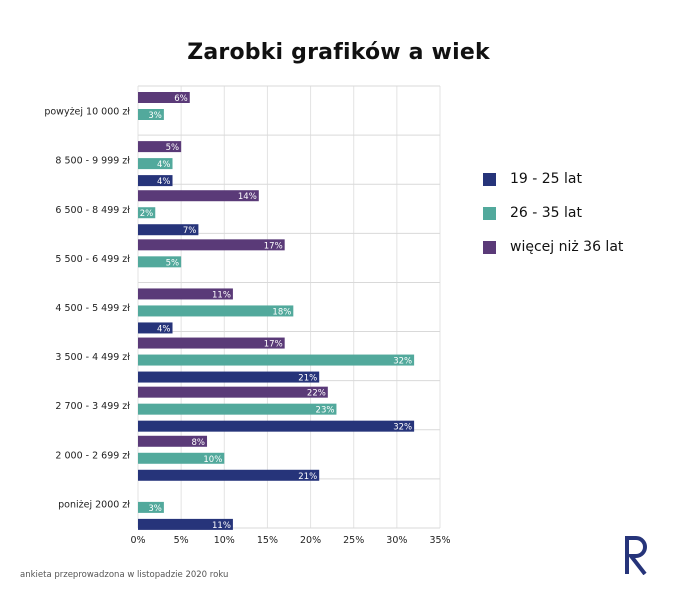 The height and width of the screenshot is (600, 677). I want to click on legend-label: 19 - 25 lat, so click(546, 179).